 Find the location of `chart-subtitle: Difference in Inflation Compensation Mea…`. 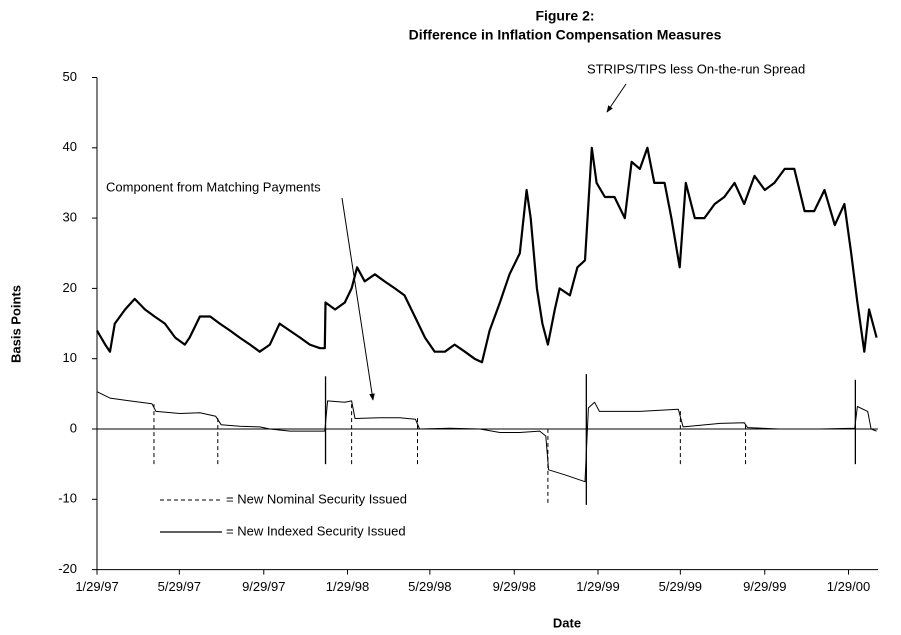

chart-subtitle: Difference in Inflation Compensation Mea… is located at coordinates (565, 35).